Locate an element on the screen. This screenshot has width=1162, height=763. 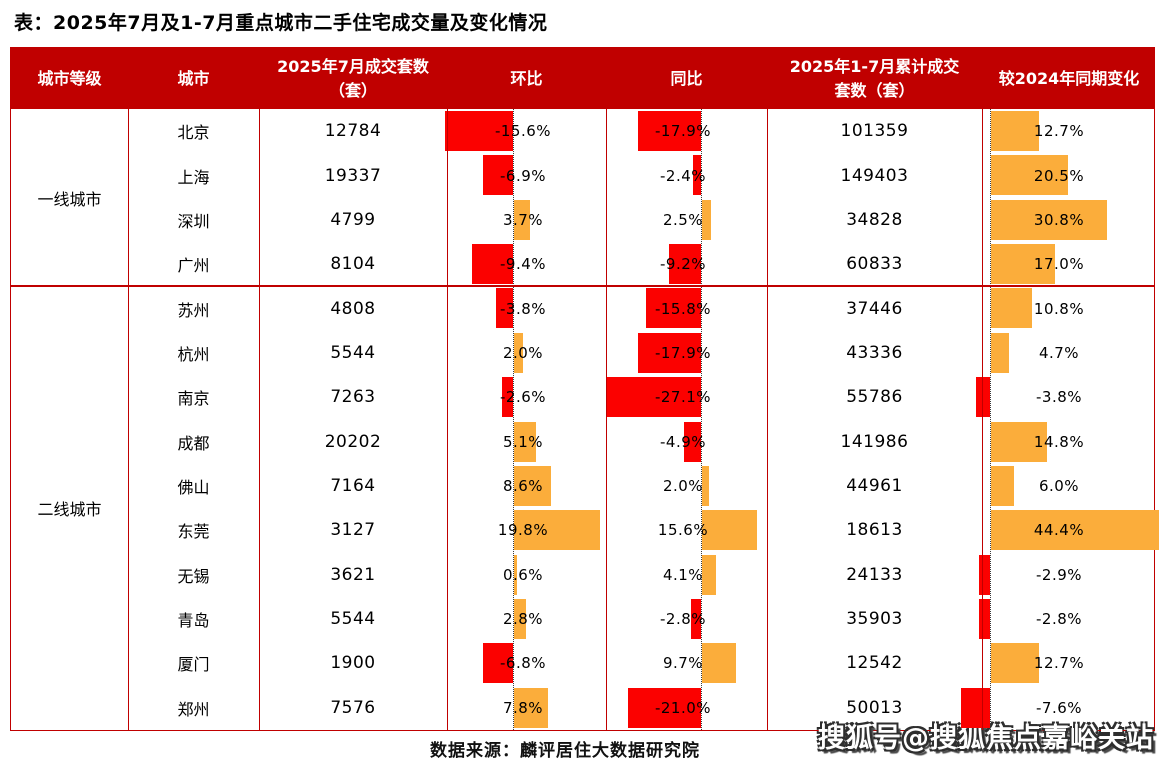
ytd-value-label: -7.6% is located at coordinates (1059, 707).